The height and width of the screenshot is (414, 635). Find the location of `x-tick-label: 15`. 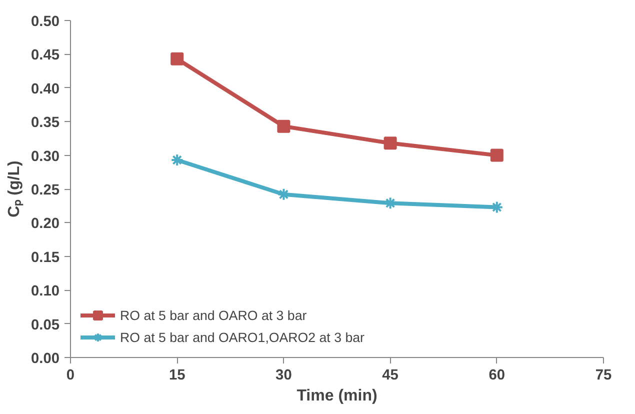

x-tick-label: 15 is located at coordinates (177, 376).